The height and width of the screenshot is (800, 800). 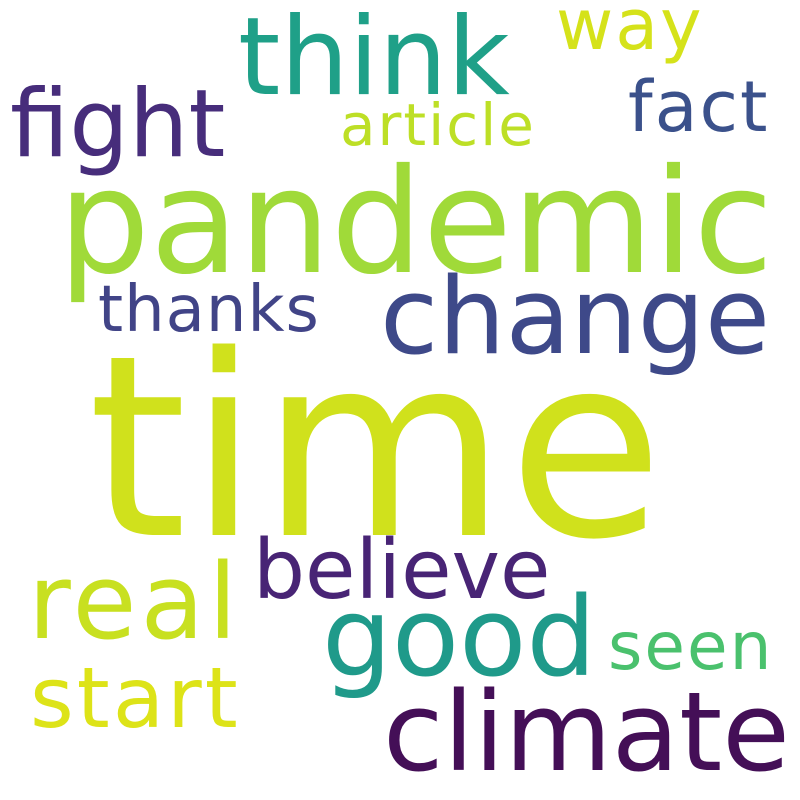 What do you see at coordinates (630, 33) in the screenshot?
I see `word-way: way` at bounding box center [630, 33].